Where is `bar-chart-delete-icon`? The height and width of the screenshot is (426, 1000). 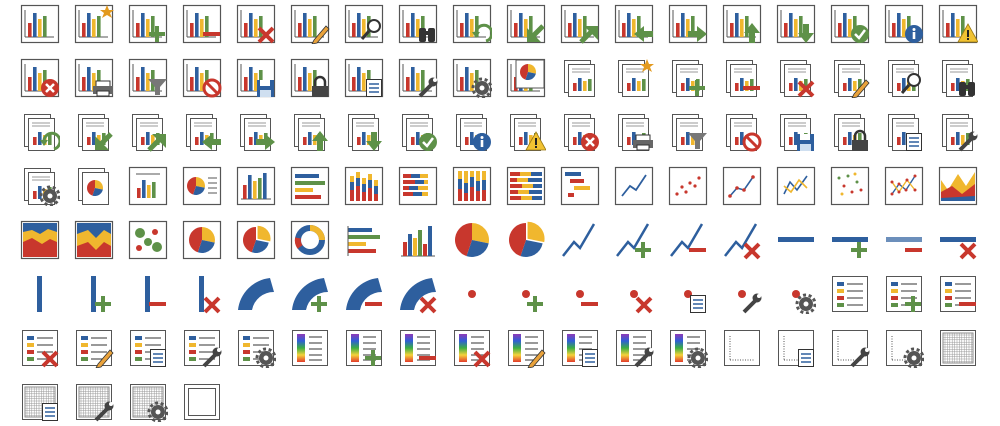
bar-chart-delete-icon is located at coordinates (256, 24).